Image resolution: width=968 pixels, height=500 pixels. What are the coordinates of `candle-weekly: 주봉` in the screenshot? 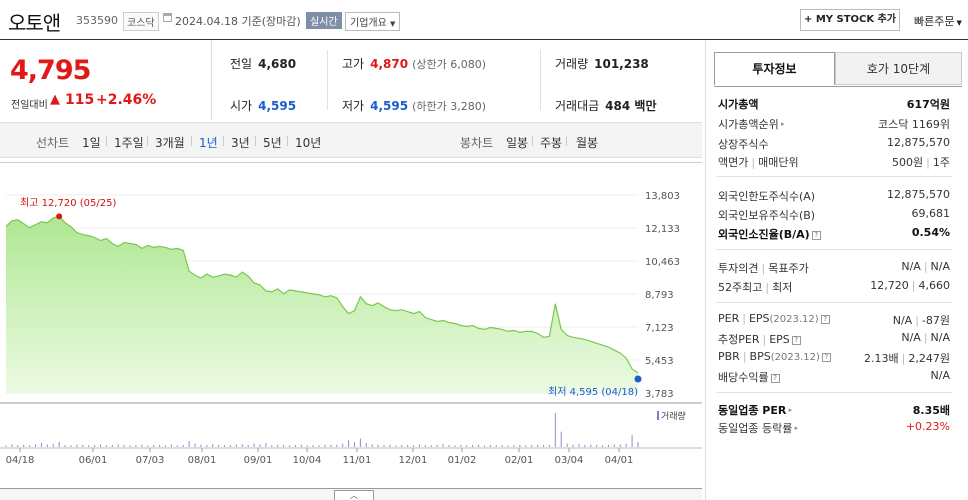 It's located at (551, 143).